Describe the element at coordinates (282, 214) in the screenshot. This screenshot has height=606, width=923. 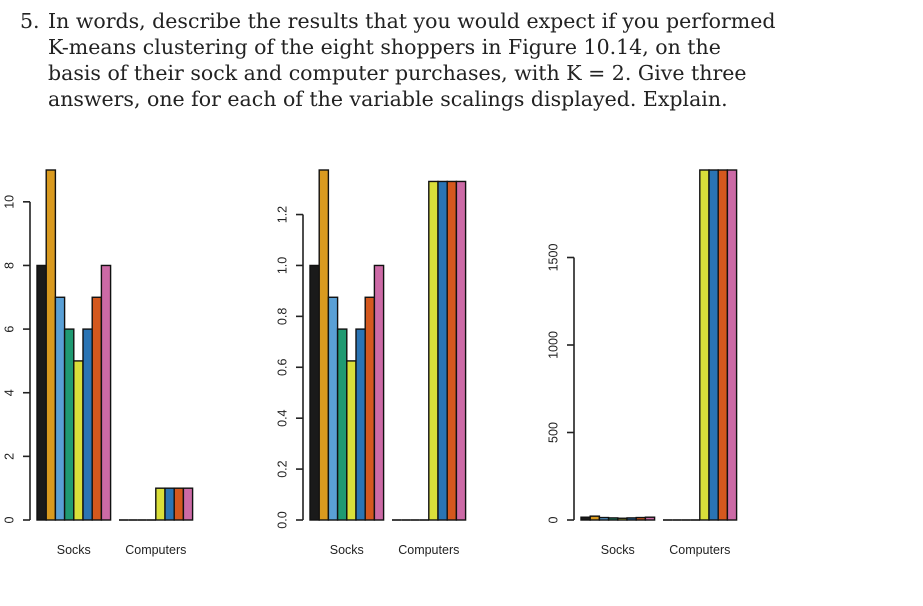
I see `y-tick-label: 1.2` at that location.